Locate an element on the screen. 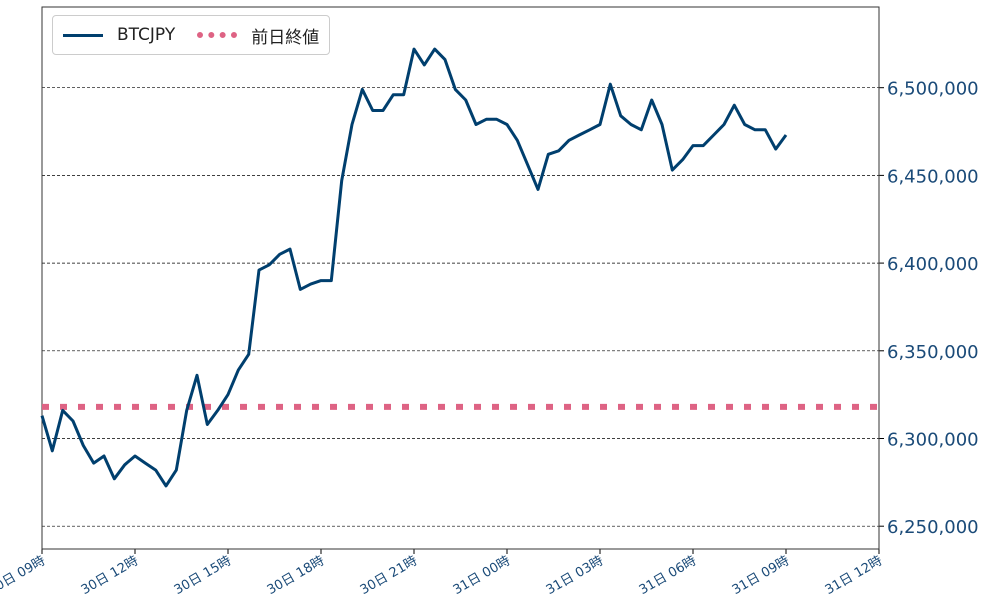 This screenshot has height=613, width=991. y-tick-label: 6,250,000 is located at coordinates (933, 527).